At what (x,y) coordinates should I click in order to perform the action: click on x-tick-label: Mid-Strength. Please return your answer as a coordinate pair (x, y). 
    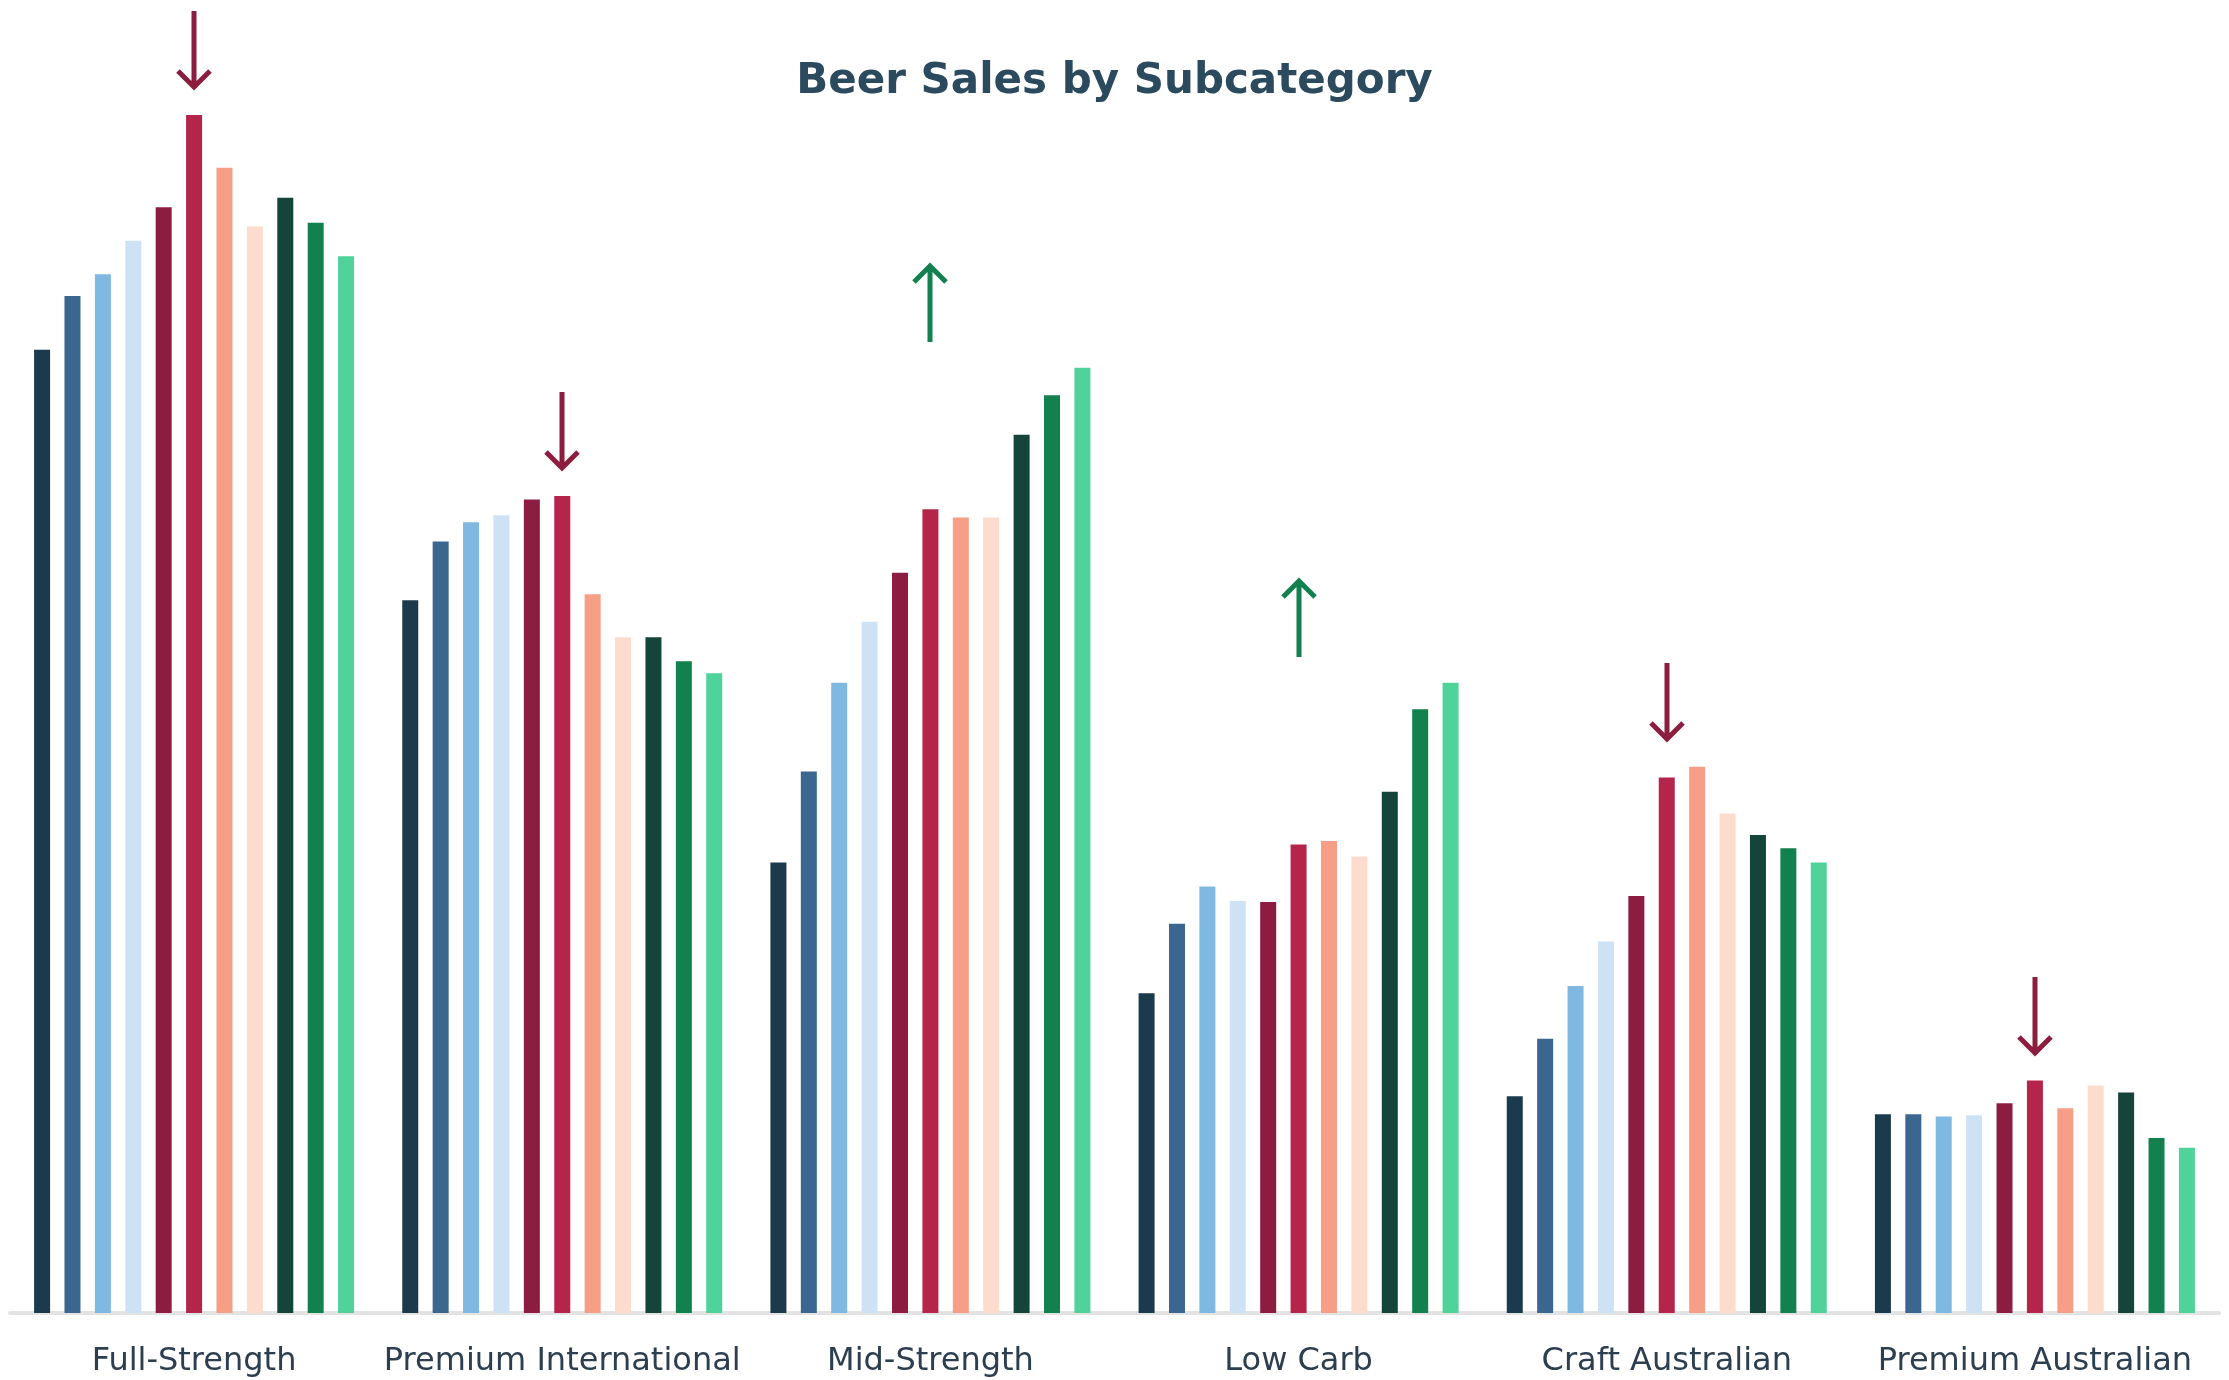
    Looking at the image, I should click on (930, 1359).